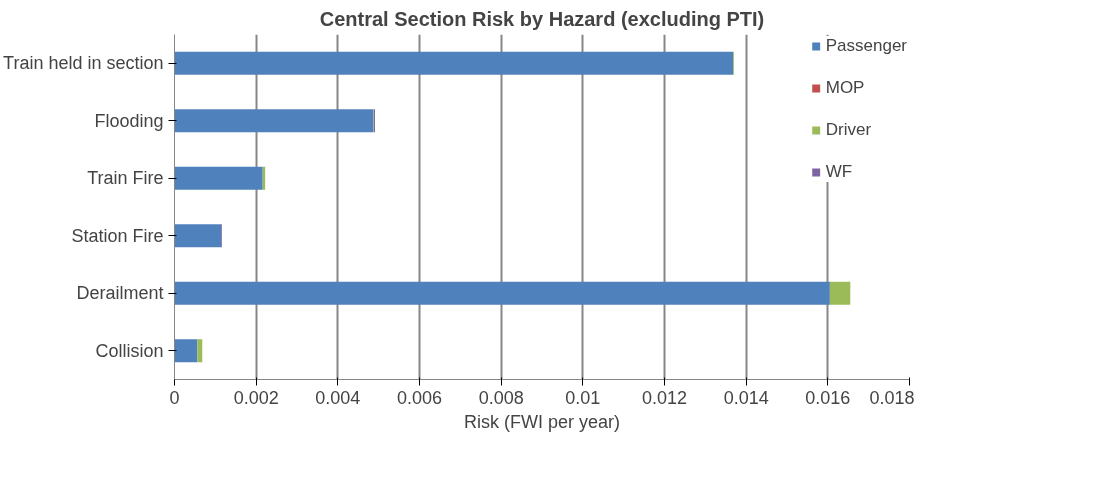 The width and height of the screenshot is (1099, 485). Describe the element at coordinates (583, 397) in the screenshot. I see `x-tick-label: 0.01` at that location.